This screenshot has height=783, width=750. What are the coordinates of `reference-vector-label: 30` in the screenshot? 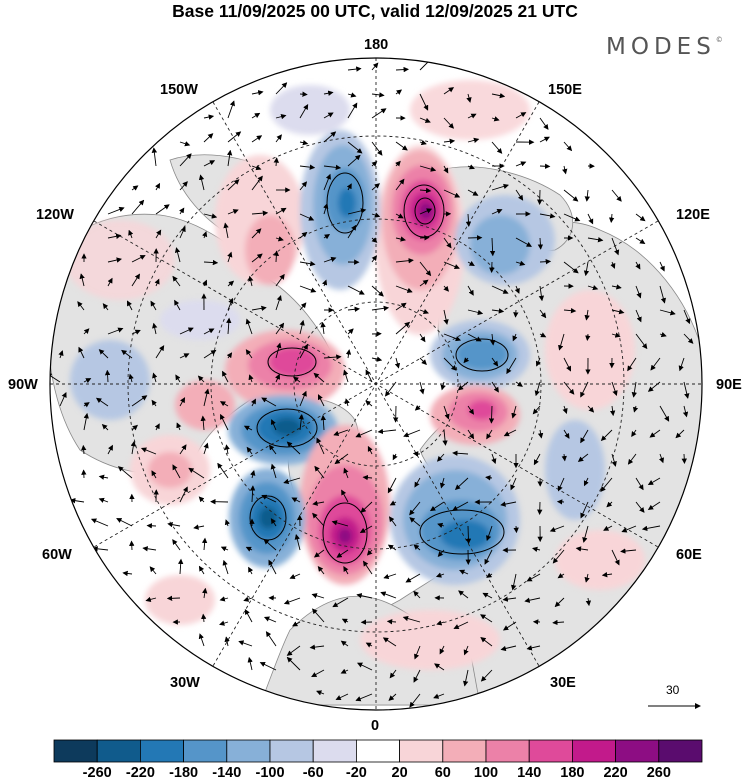 It's located at (673, 690).